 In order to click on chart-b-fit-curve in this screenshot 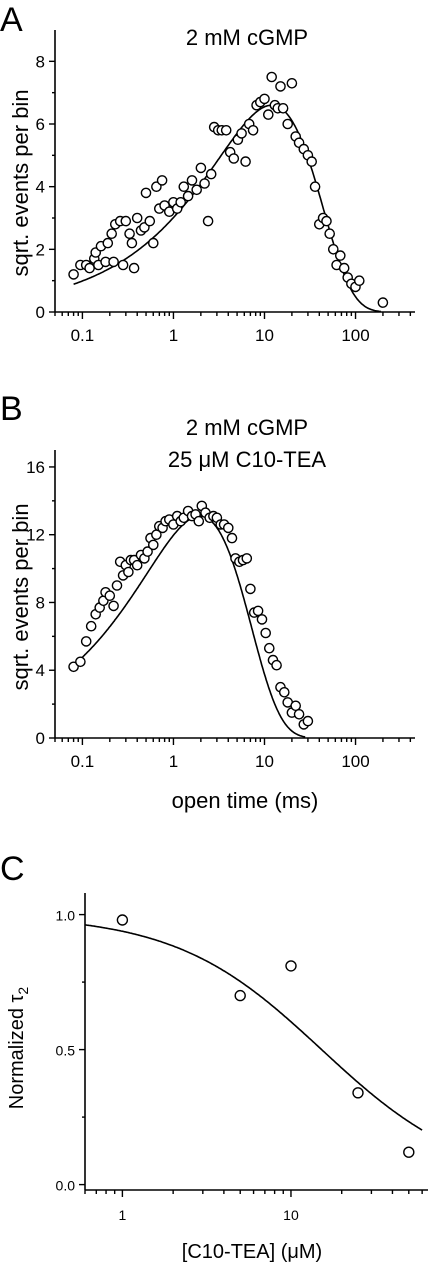, I will do `click(190, 626)`.